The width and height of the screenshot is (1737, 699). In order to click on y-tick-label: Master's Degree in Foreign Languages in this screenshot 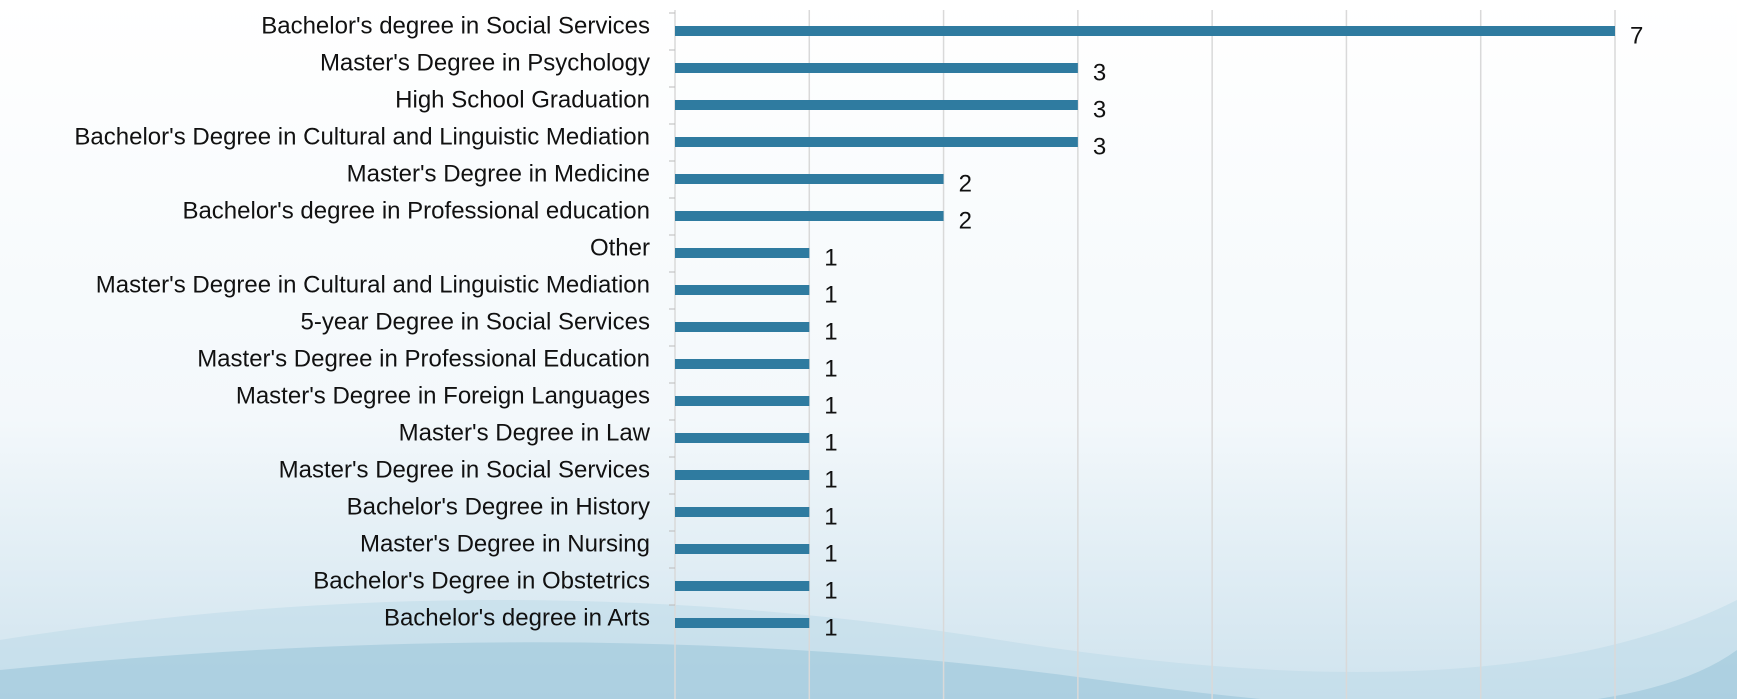, I will do `click(443, 395)`.